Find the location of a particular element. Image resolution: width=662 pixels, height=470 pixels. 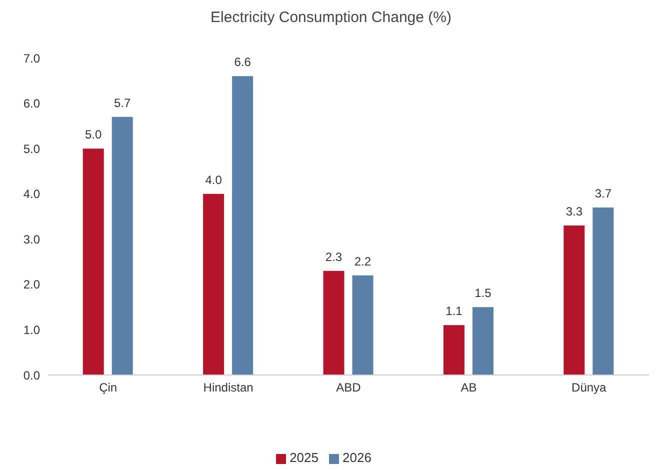

y-tick-label: 4.0 is located at coordinates (31, 194).